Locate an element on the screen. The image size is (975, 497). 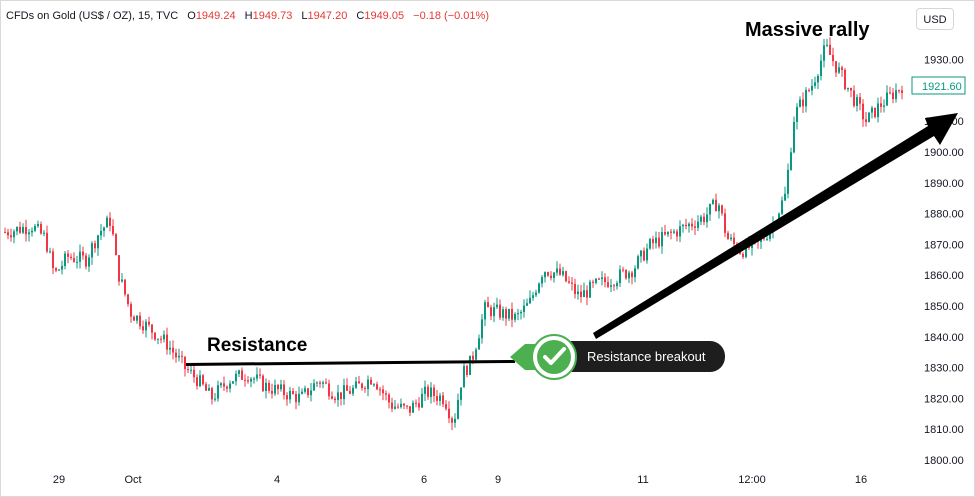
close-value: 1949.05 is located at coordinates (384, 16).